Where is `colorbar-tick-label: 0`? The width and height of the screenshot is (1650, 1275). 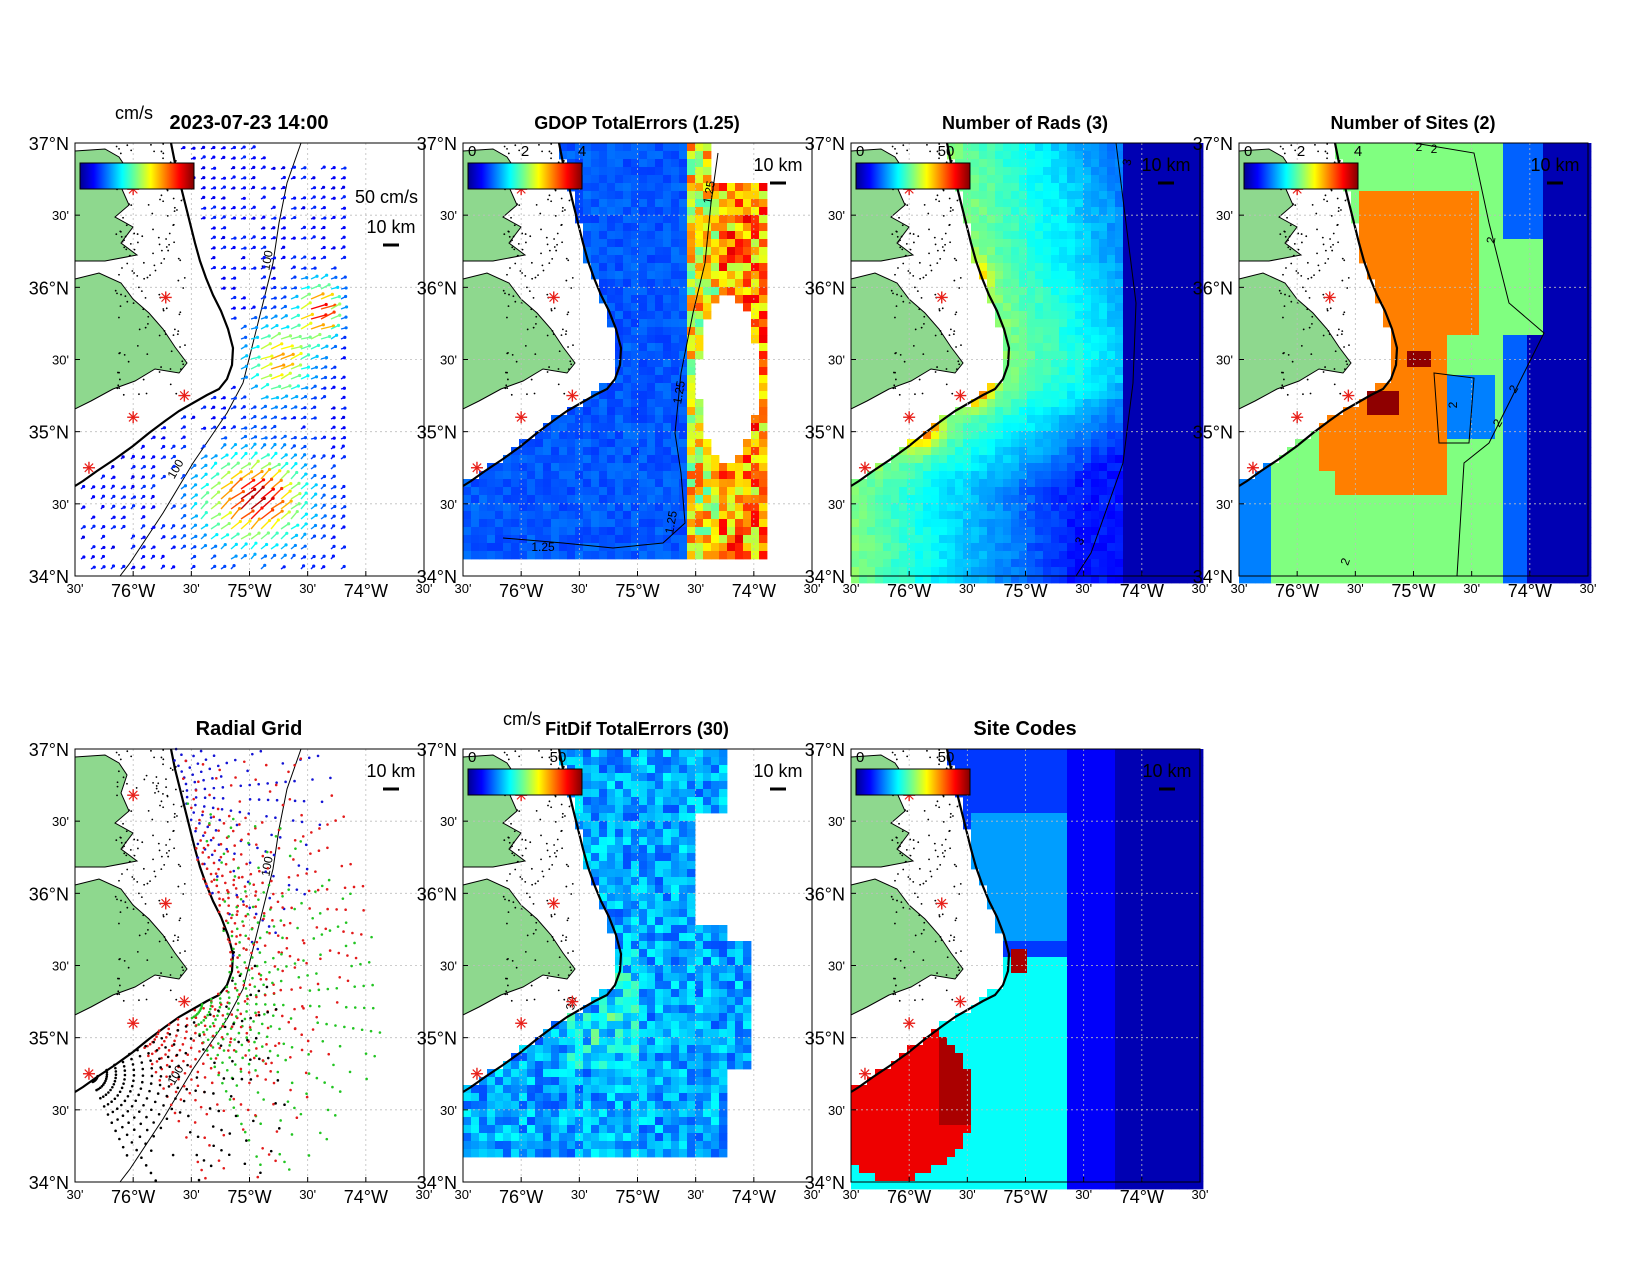
colorbar-tick-label: 0 is located at coordinates (1248, 151).